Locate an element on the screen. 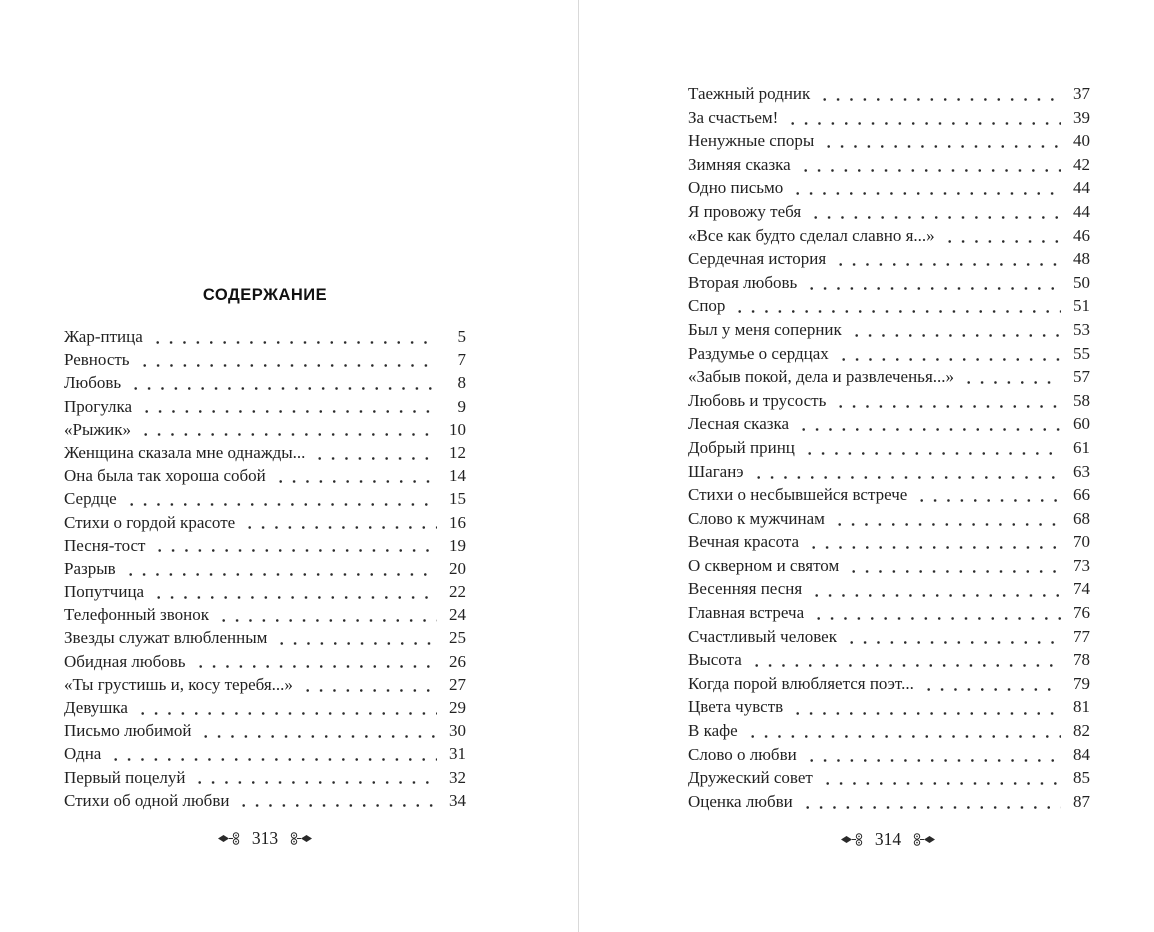  toc-entry-page: 66 is located at coordinates (1081, 495).